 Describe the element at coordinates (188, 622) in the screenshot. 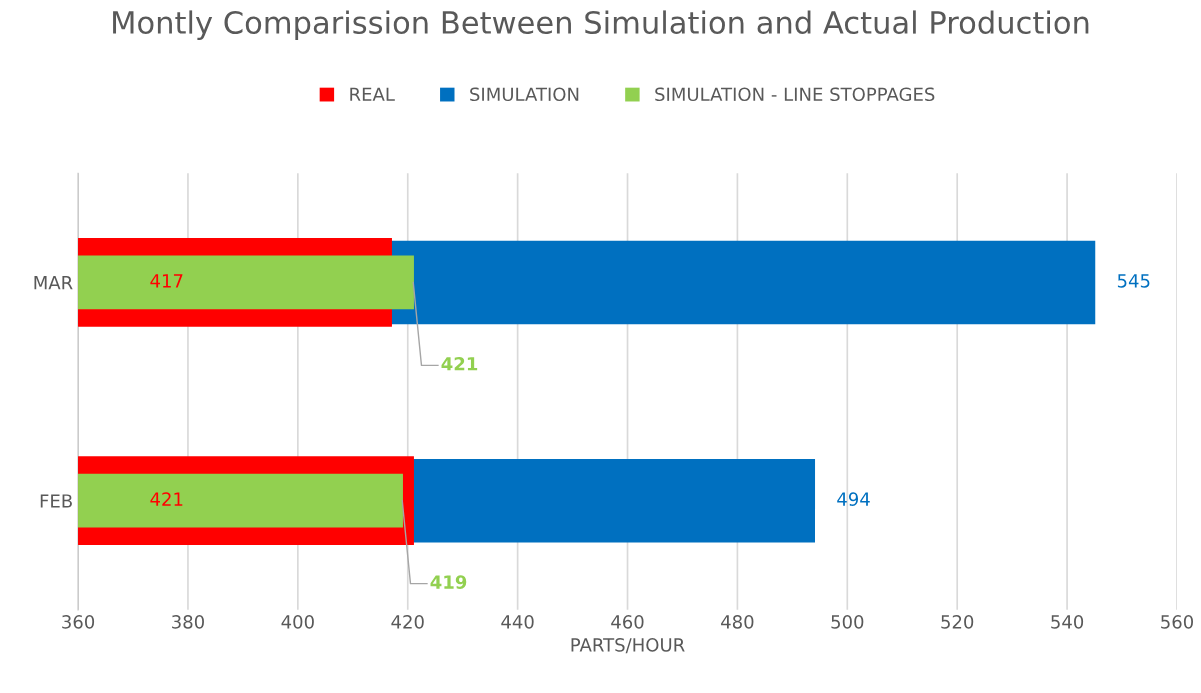

I see `x-tick-label: 380` at that location.